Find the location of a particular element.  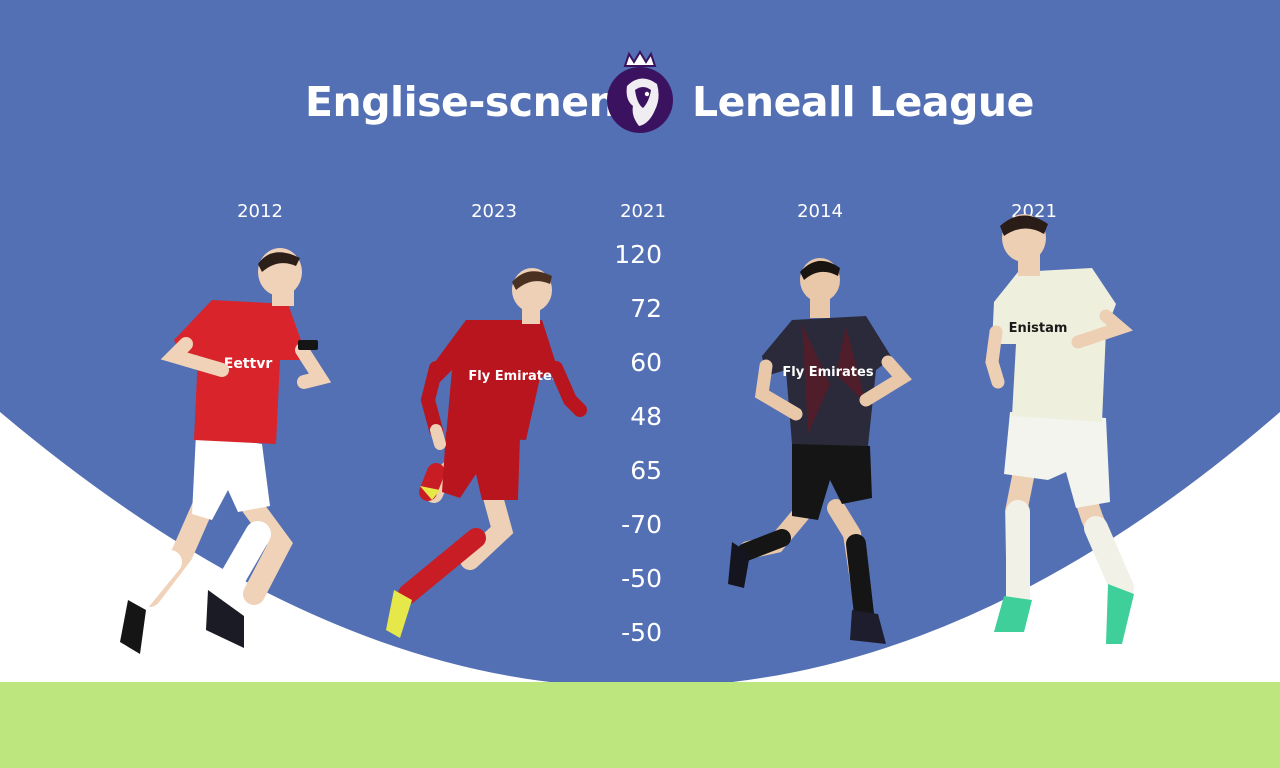

player-2: Fly Emirates is located at coordinates (486, 453).